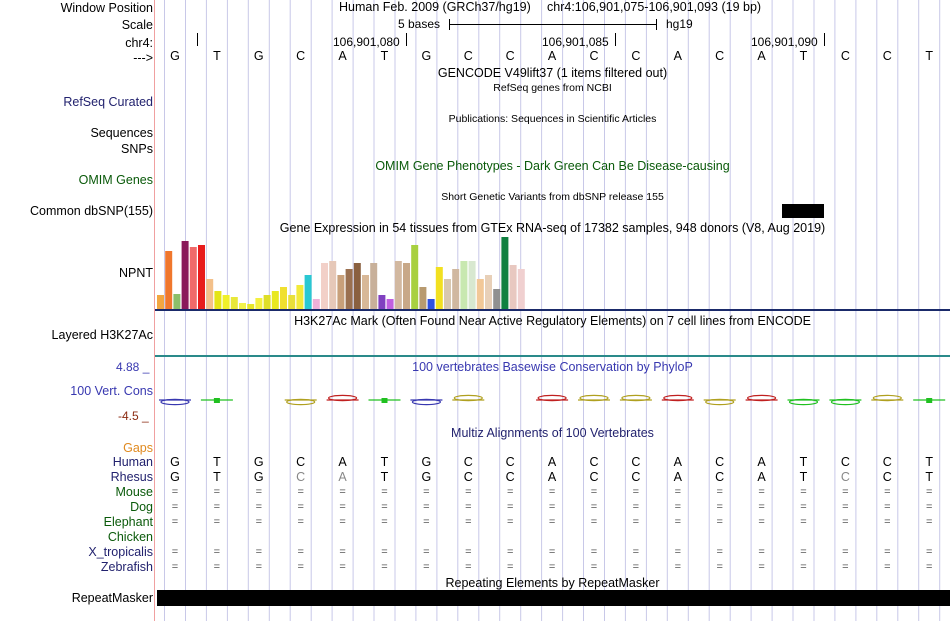 The height and width of the screenshot is (621, 950). I want to click on species-label: Dog, so click(141, 507).